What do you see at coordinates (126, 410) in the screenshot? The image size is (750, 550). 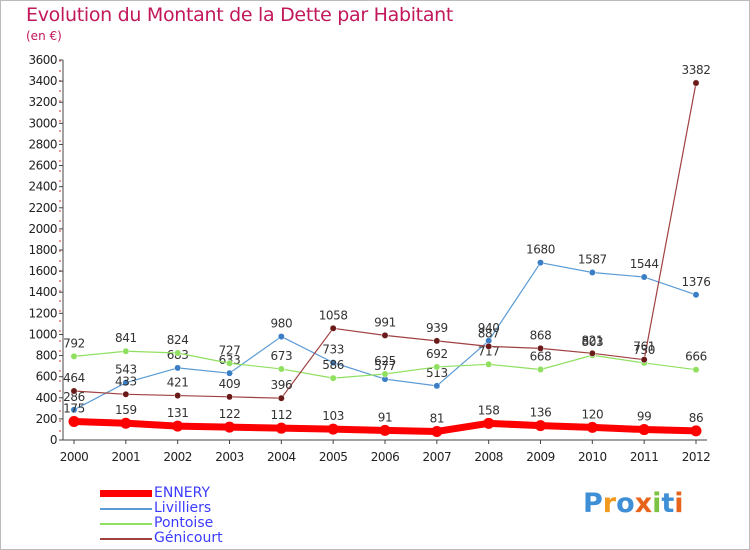 I see `data-label: 159` at bounding box center [126, 410].